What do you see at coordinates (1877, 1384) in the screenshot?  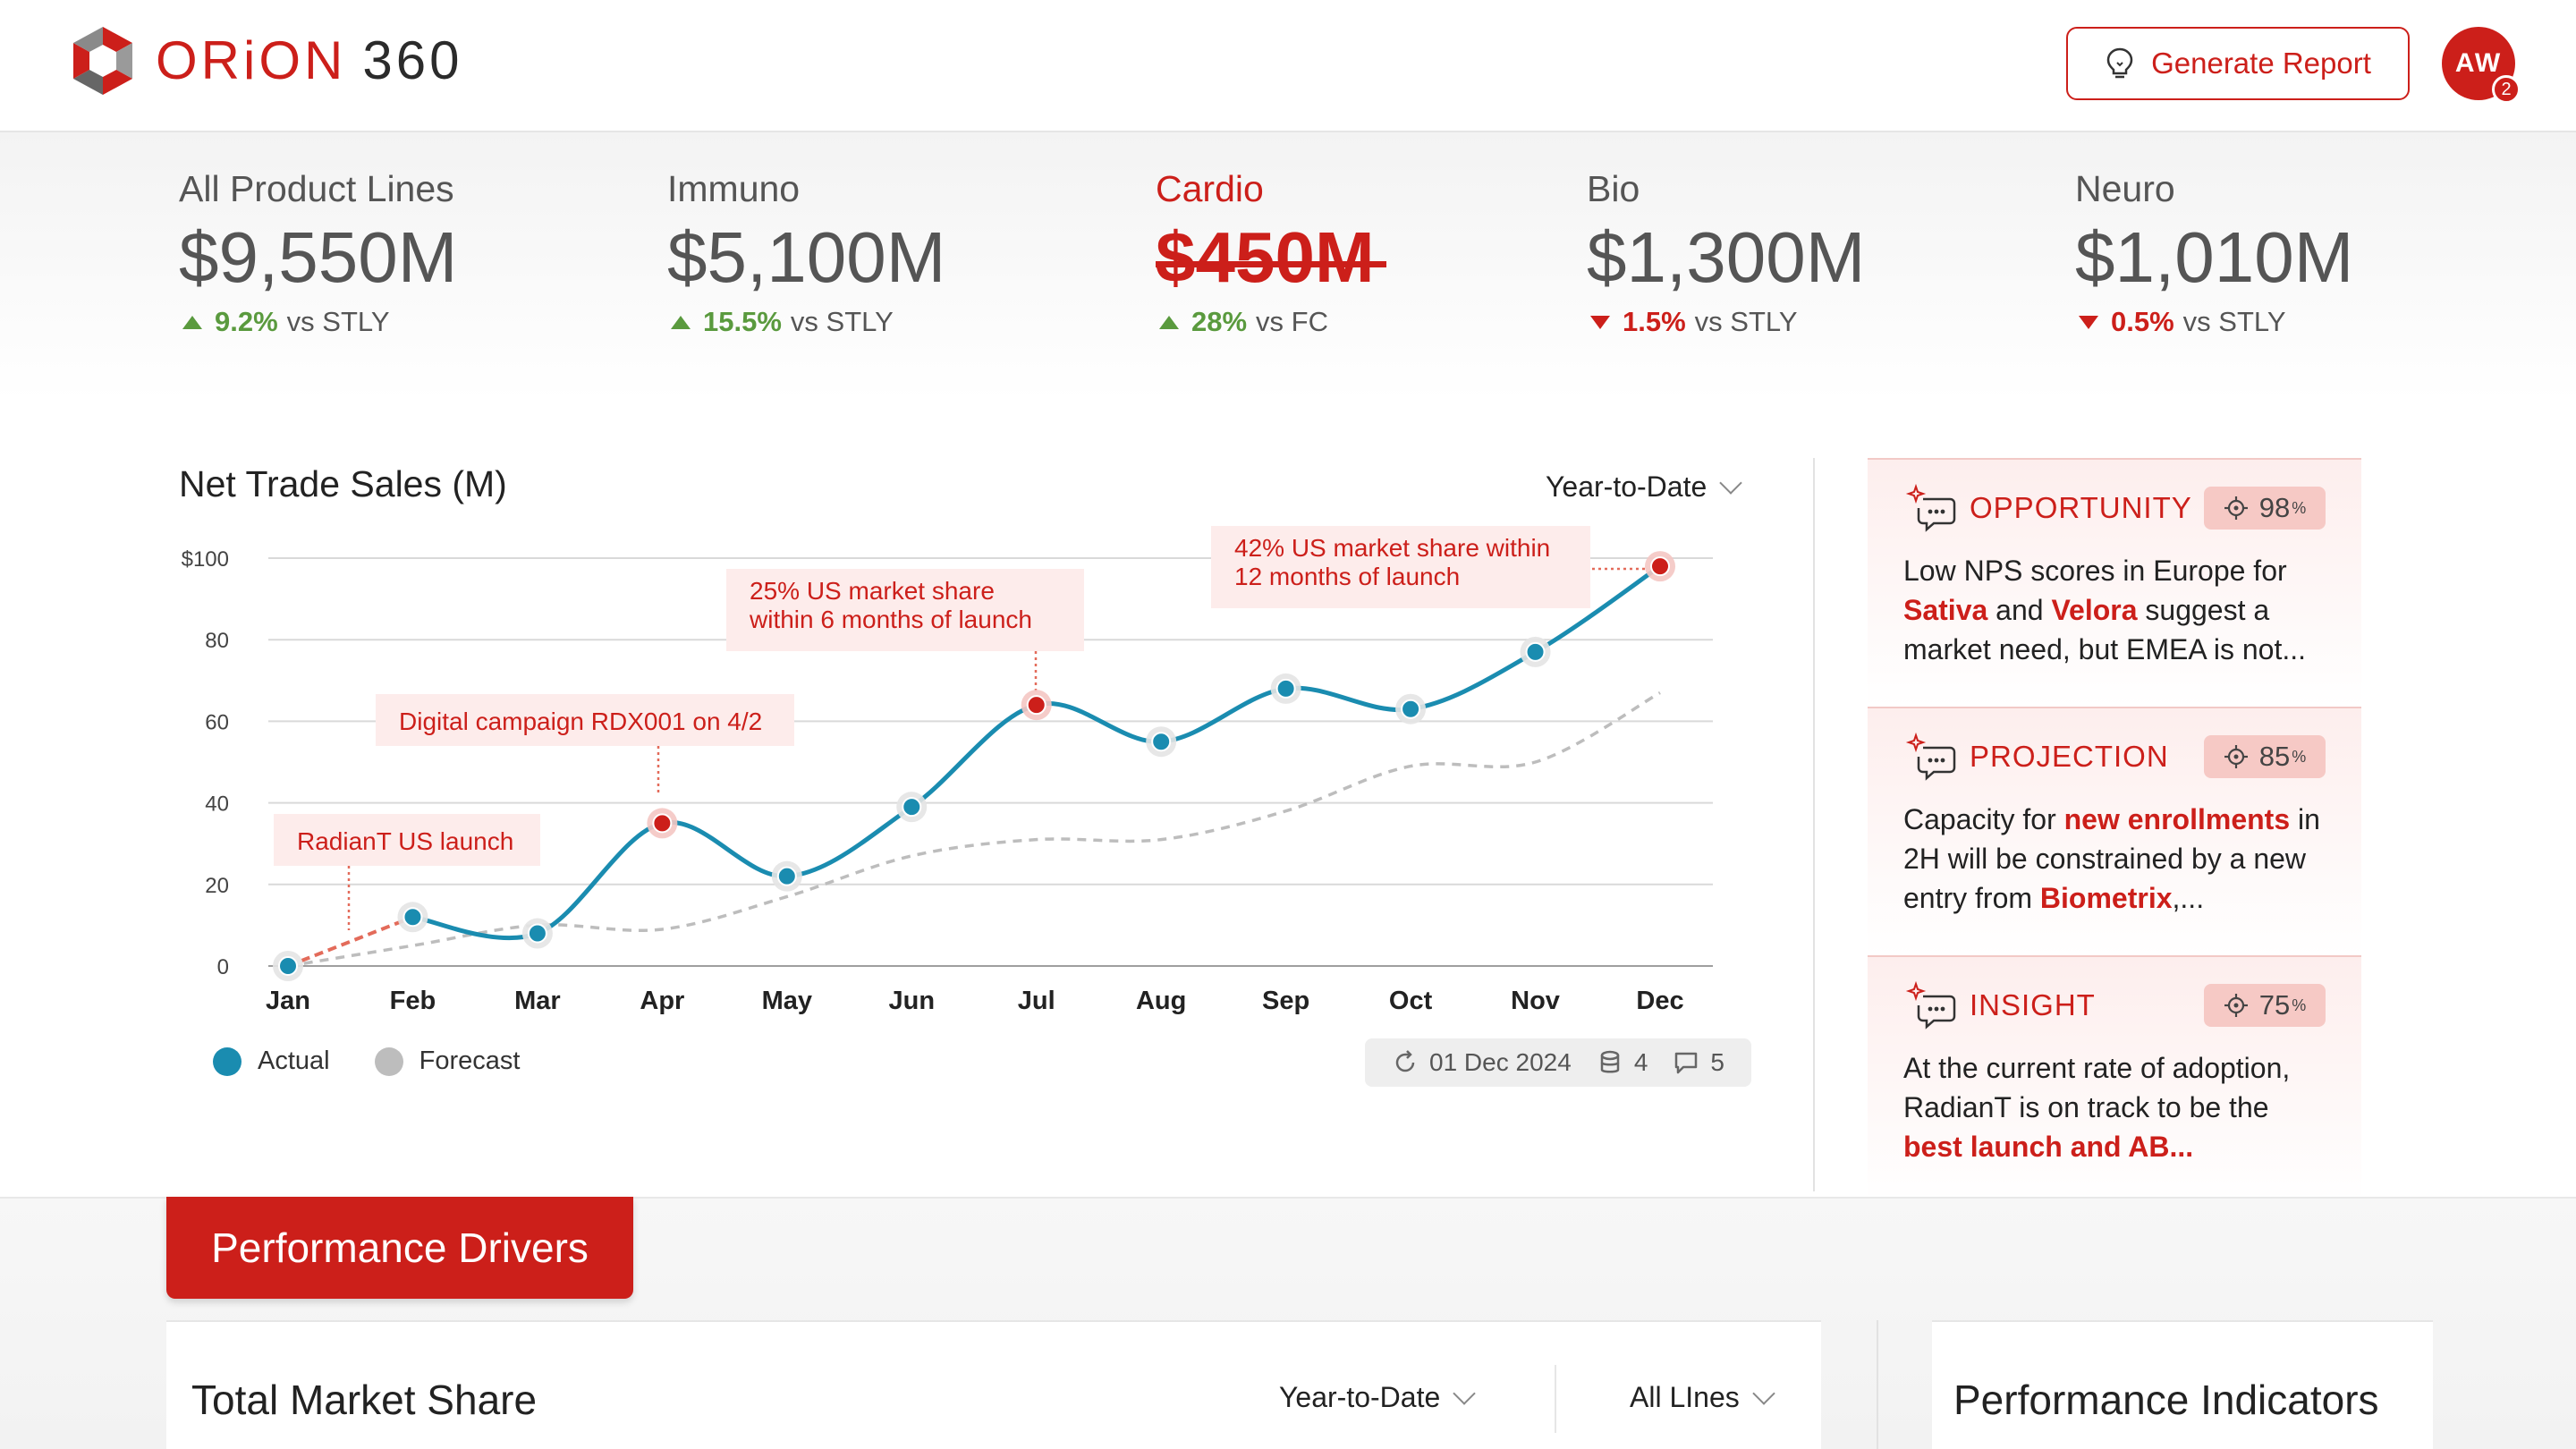 I see `bottom-divider` at bounding box center [1877, 1384].